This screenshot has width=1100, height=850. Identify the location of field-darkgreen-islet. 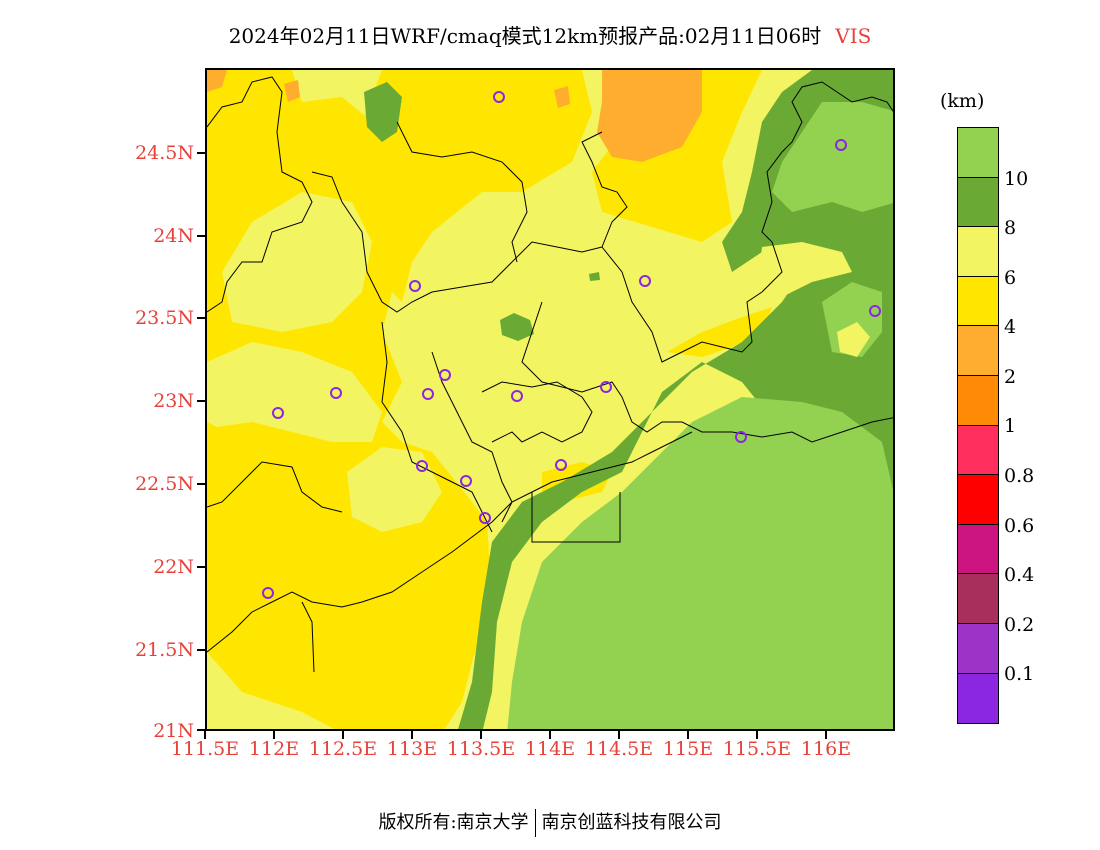
(383, 112).